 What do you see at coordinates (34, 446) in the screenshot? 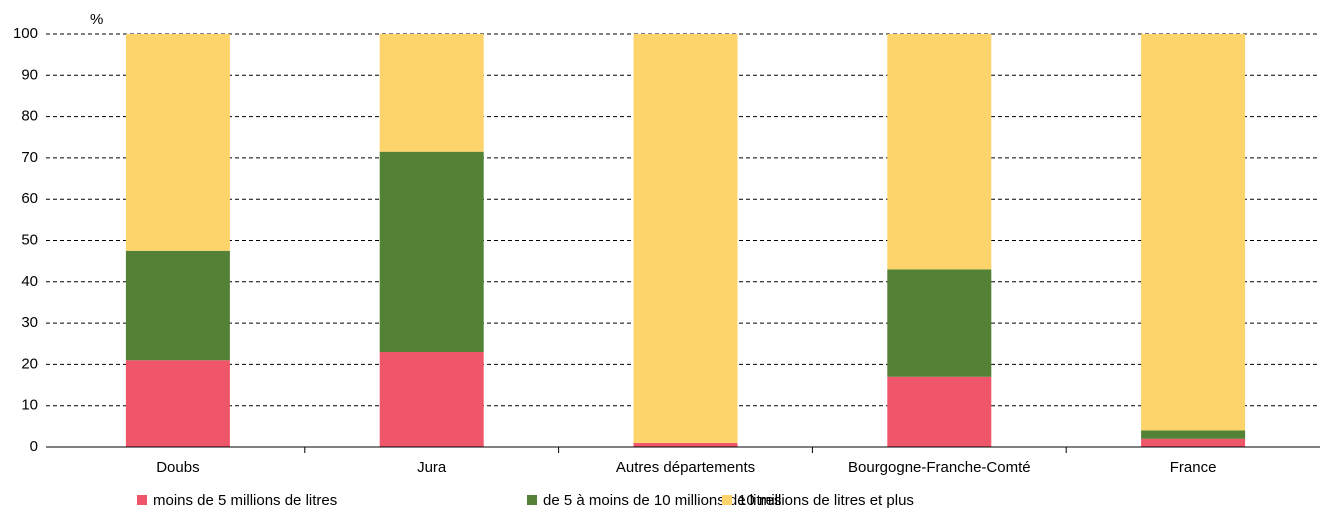
I see `y-tick-label: 0` at bounding box center [34, 446].